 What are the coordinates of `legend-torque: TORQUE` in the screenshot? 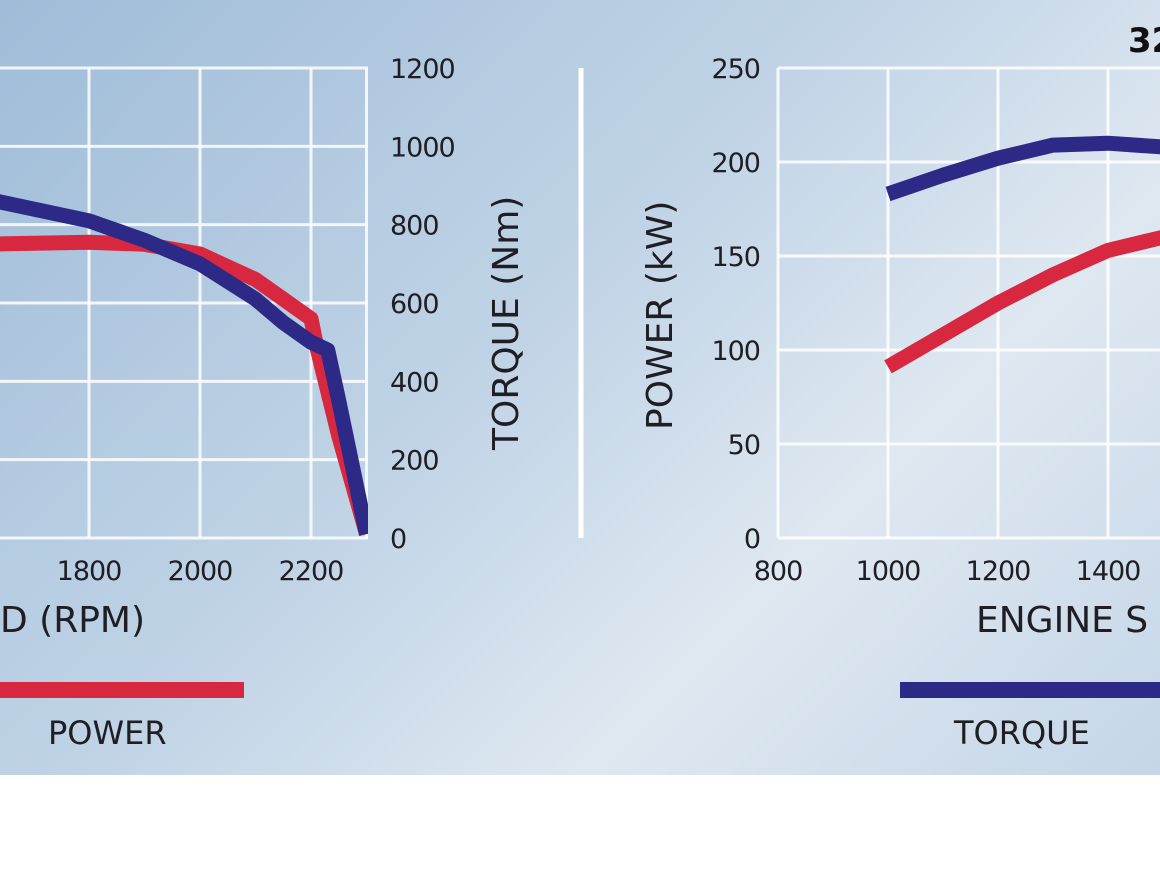 It's located at (1030, 717).